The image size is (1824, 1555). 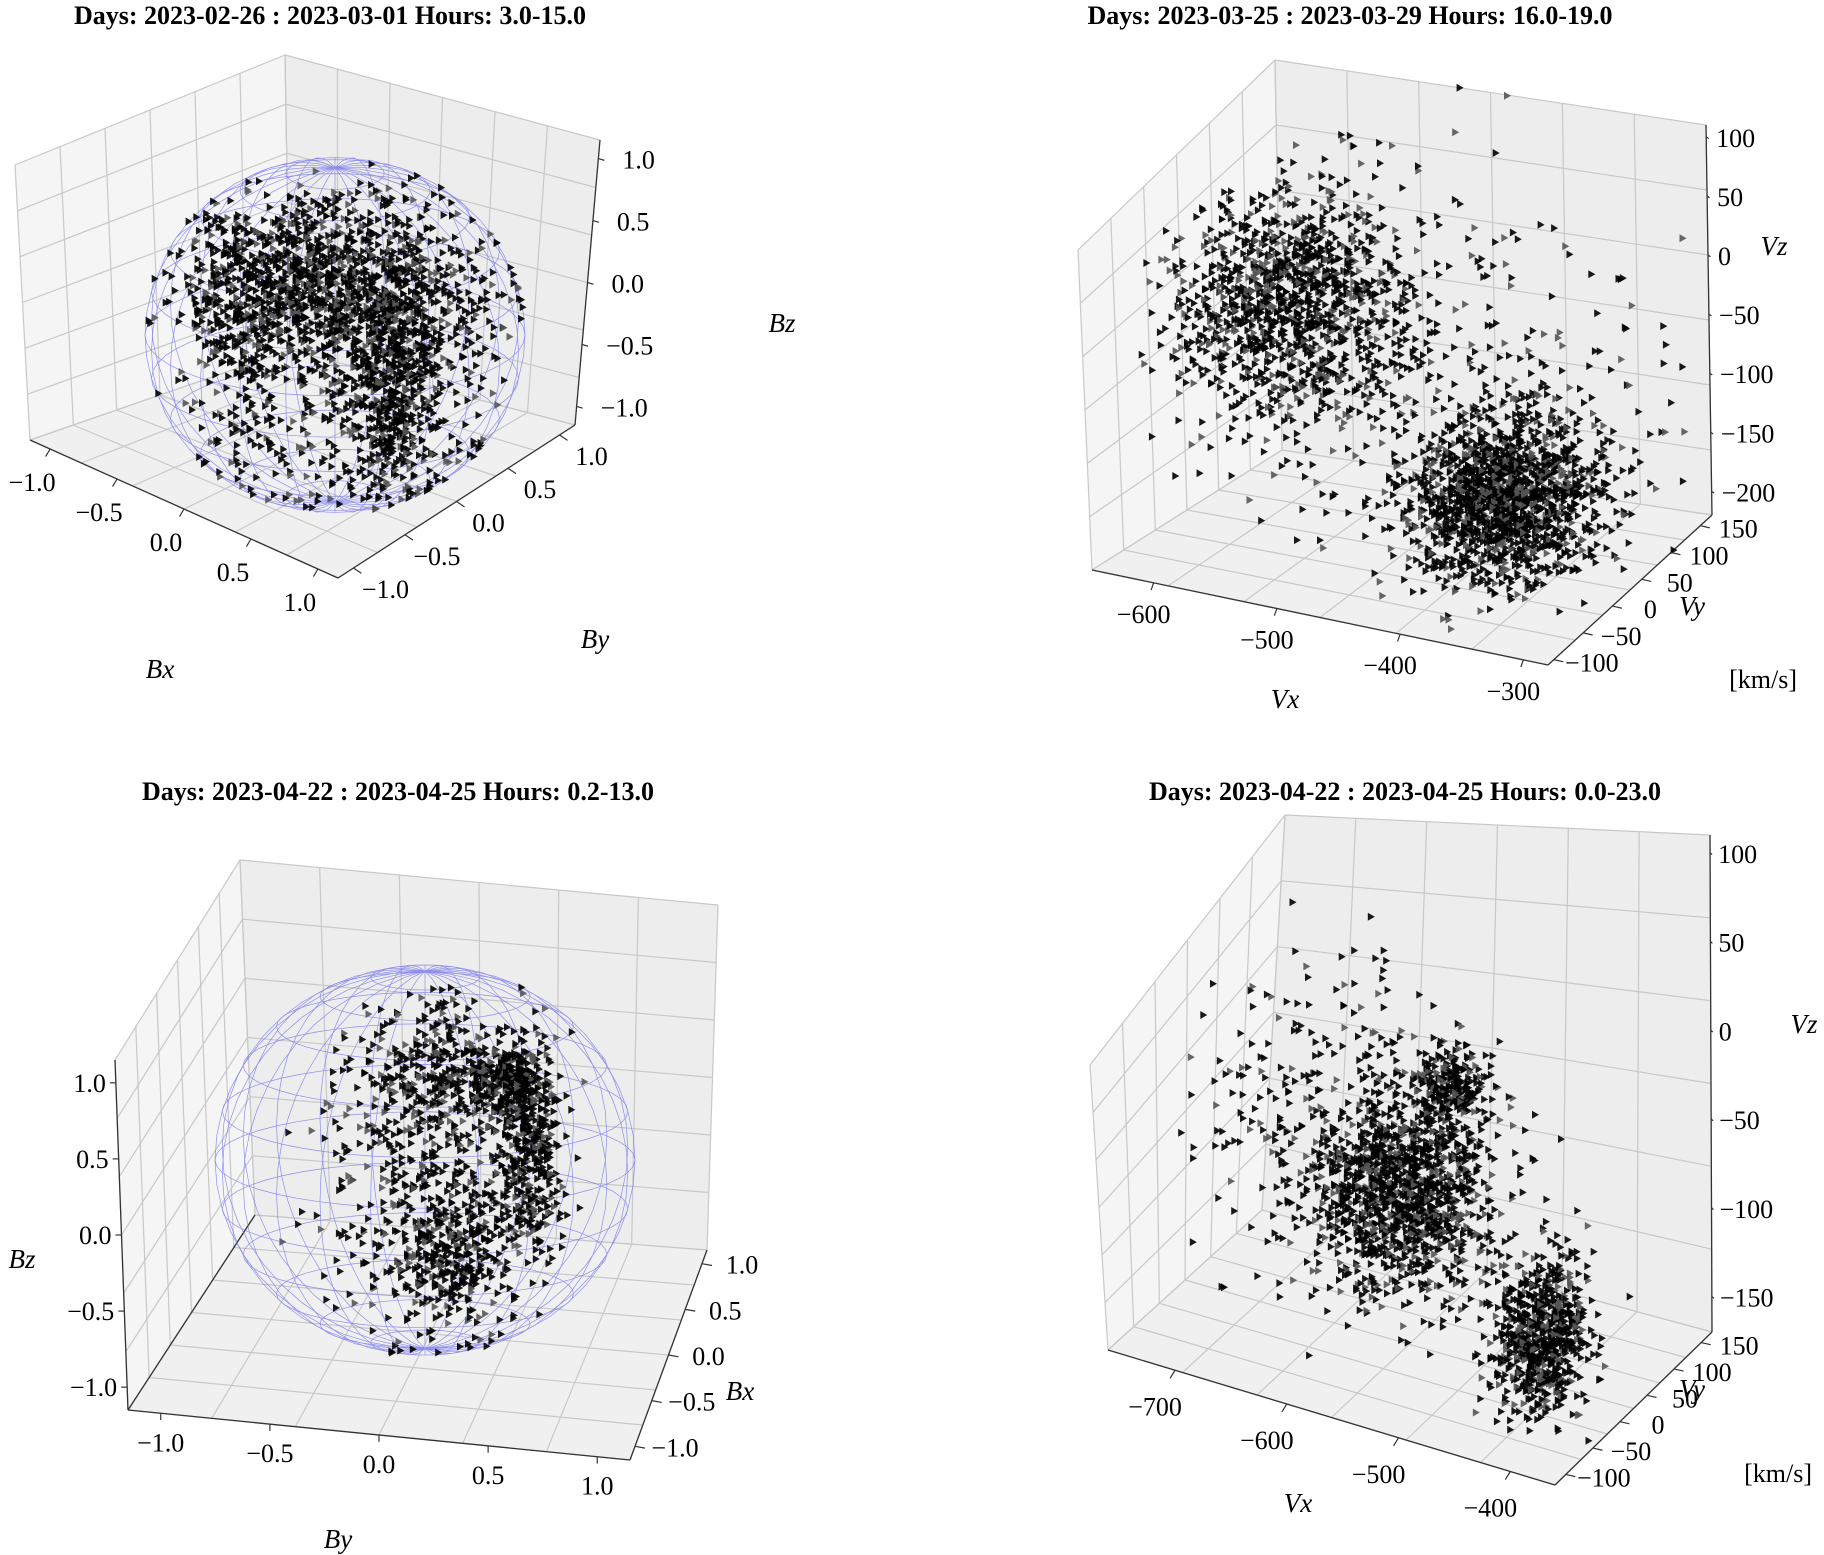 I want to click on scatter-points, so click(x=336, y=336).